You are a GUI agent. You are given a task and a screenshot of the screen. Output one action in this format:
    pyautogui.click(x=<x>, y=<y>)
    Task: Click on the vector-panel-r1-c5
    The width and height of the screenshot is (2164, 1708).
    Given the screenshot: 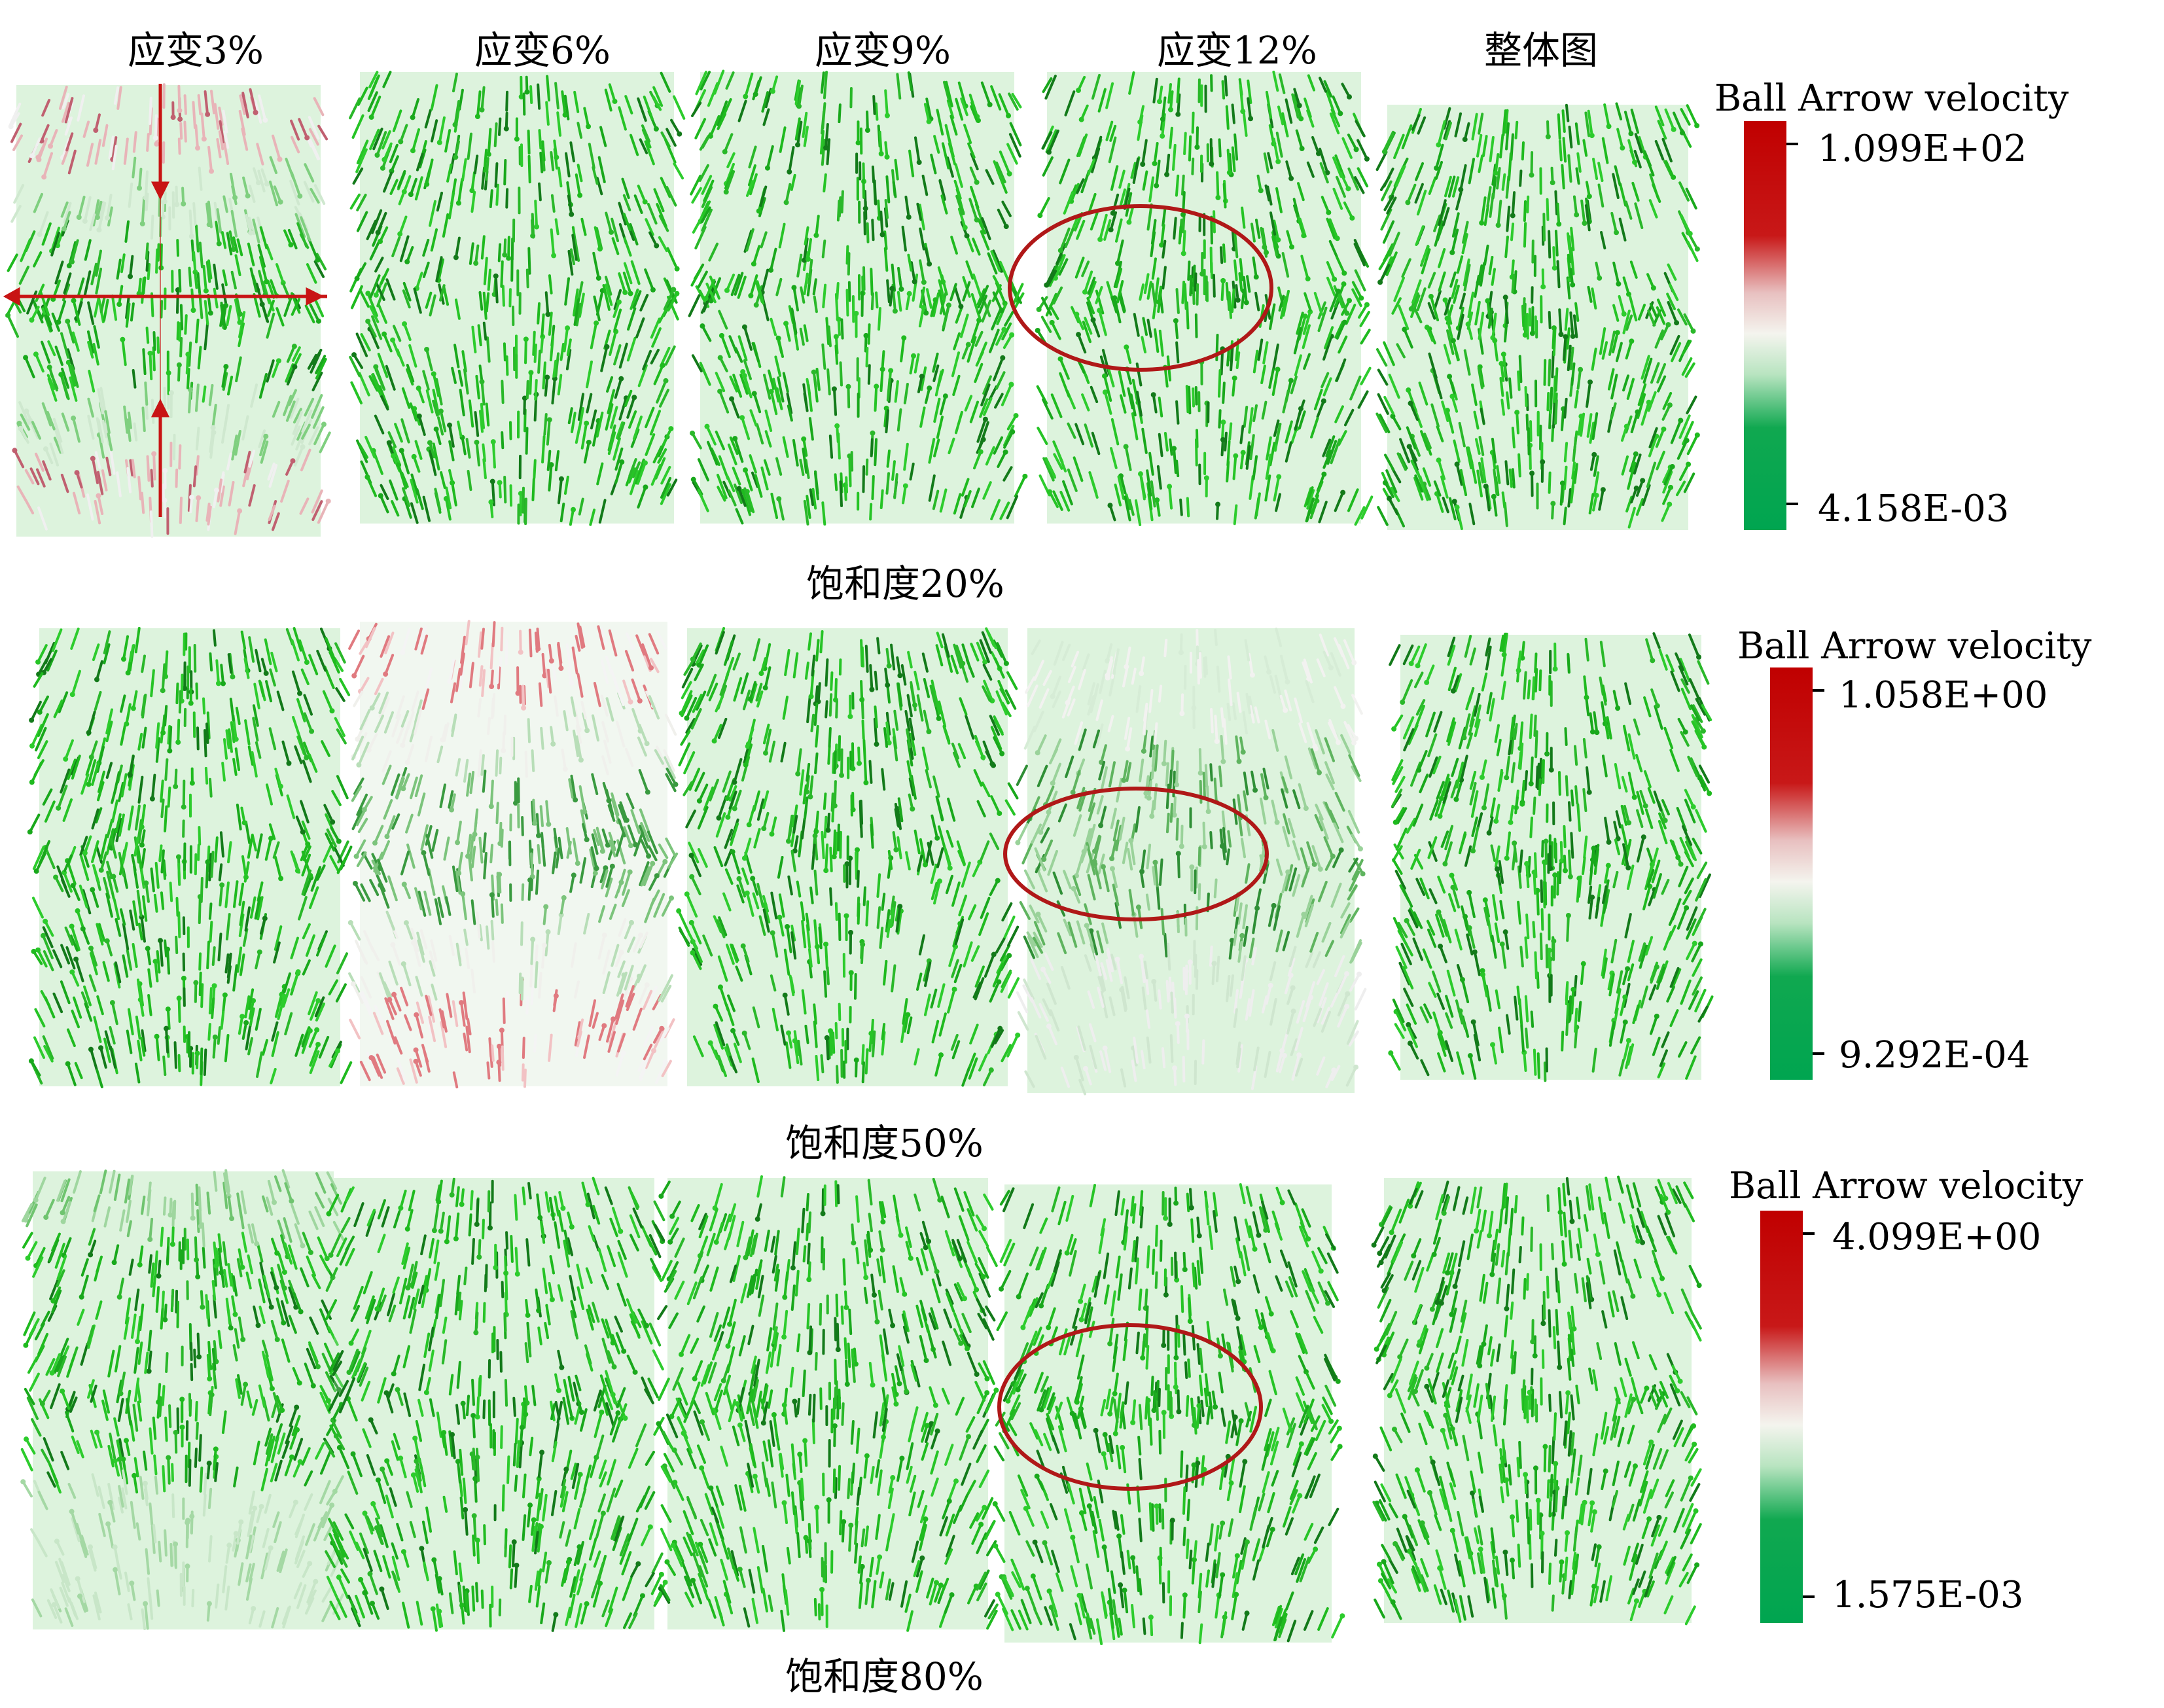 What is the action you would take?
    pyautogui.click(x=1537, y=316)
    